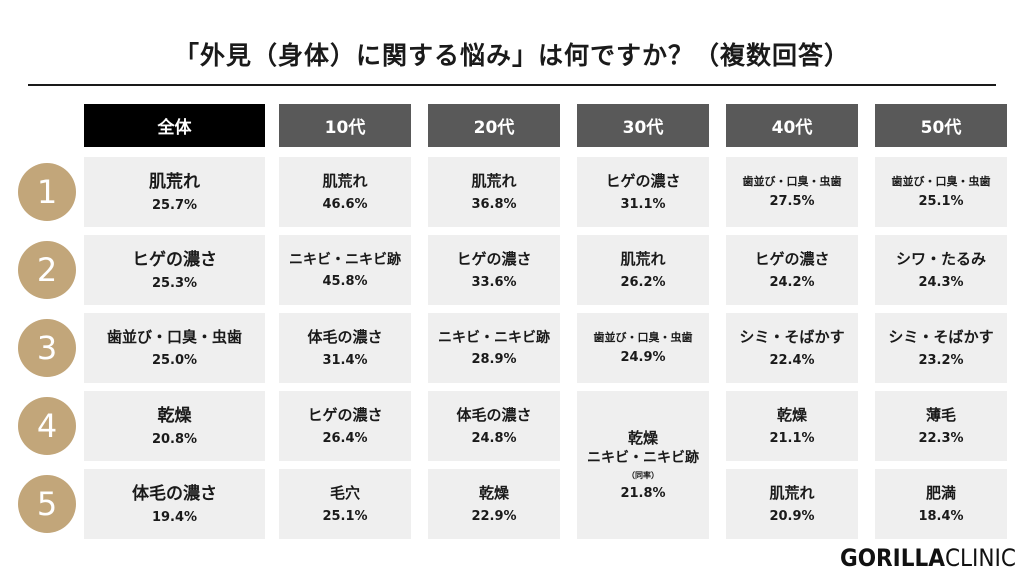 The image size is (1024, 576). I want to click on cell-percent: 25.3%, so click(174, 284).